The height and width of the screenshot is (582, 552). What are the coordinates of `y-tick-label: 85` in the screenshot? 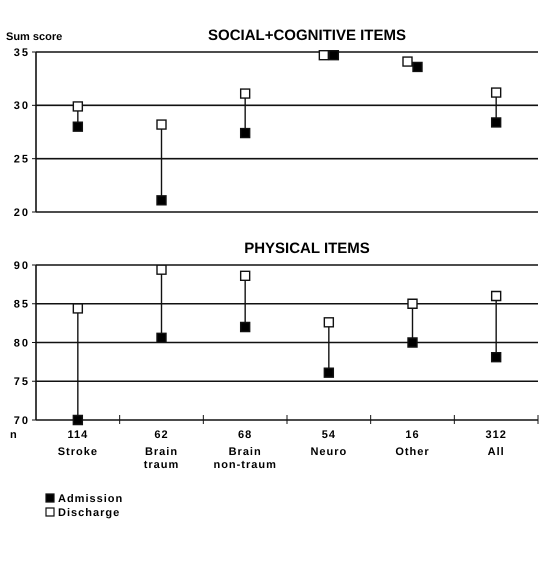 It's located at (22, 304).